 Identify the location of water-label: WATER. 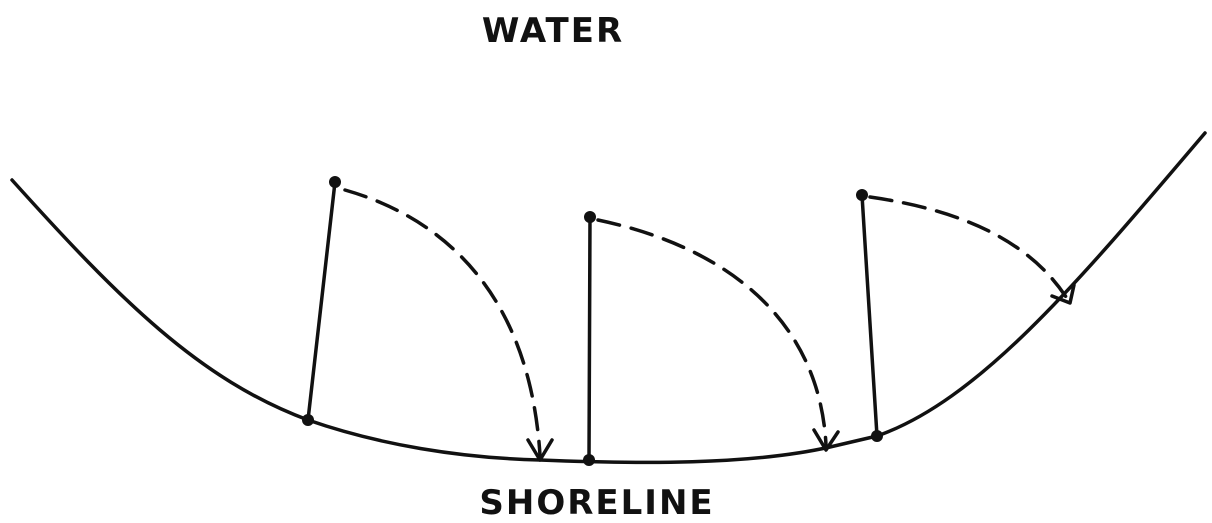
(553, 31).